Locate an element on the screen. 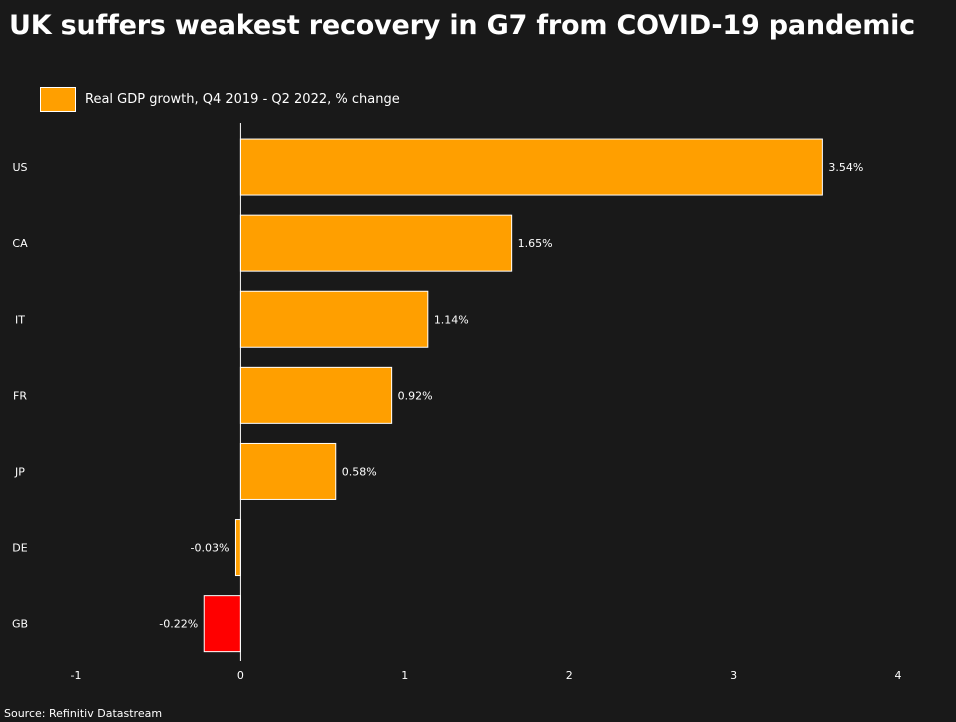  value-label-us: 3.54% is located at coordinates (845, 167).